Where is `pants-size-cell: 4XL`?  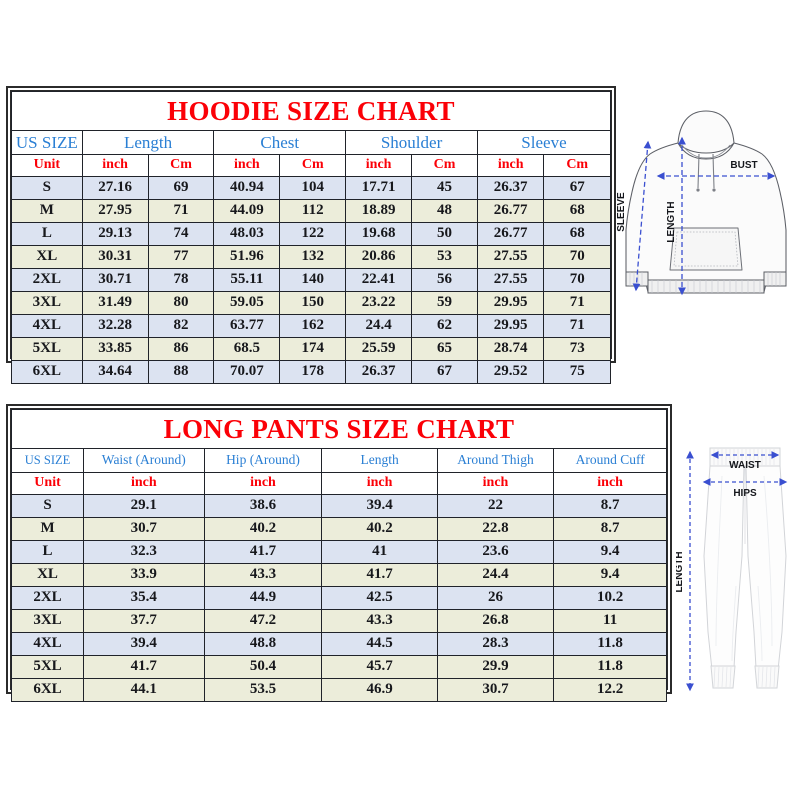
pants-size-cell: 4XL is located at coordinates (47, 644).